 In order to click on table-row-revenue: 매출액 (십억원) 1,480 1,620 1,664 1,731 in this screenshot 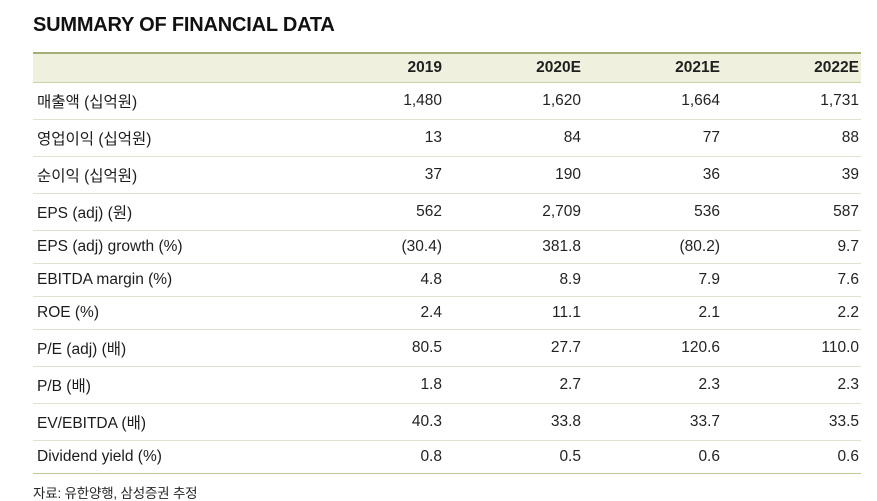, I will do `click(447, 101)`.